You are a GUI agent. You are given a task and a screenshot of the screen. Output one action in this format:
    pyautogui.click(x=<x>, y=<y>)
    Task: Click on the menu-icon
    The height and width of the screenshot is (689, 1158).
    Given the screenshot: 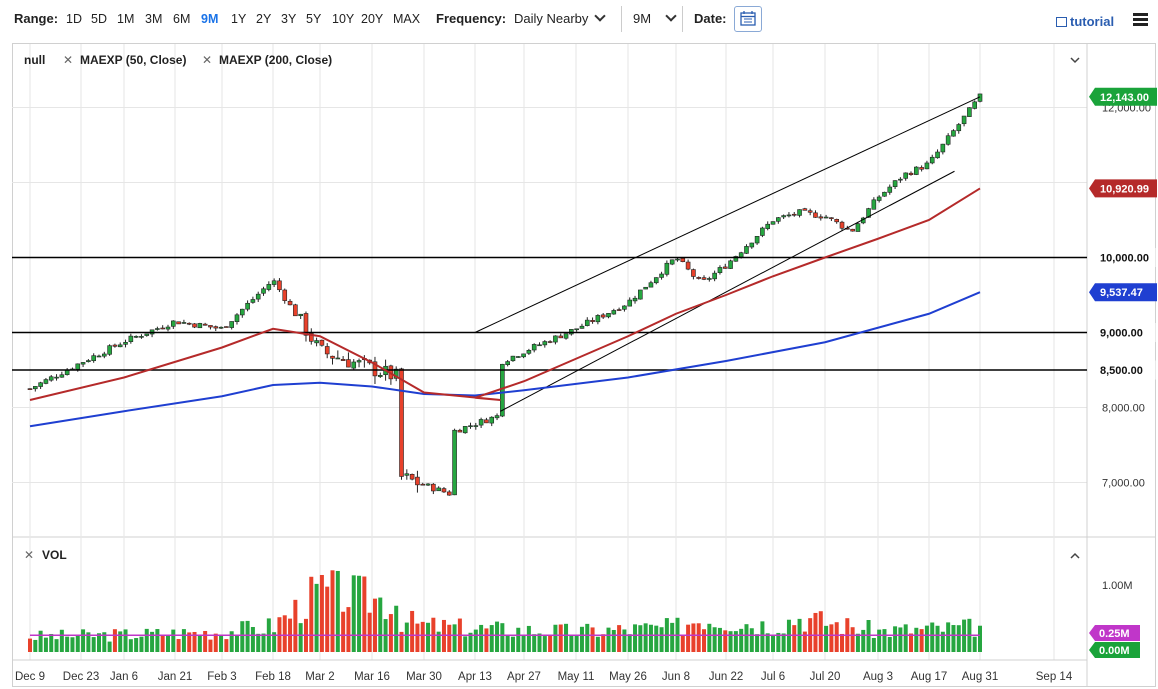 What is the action you would take?
    pyautogui.click(x=1140, y=19)
    